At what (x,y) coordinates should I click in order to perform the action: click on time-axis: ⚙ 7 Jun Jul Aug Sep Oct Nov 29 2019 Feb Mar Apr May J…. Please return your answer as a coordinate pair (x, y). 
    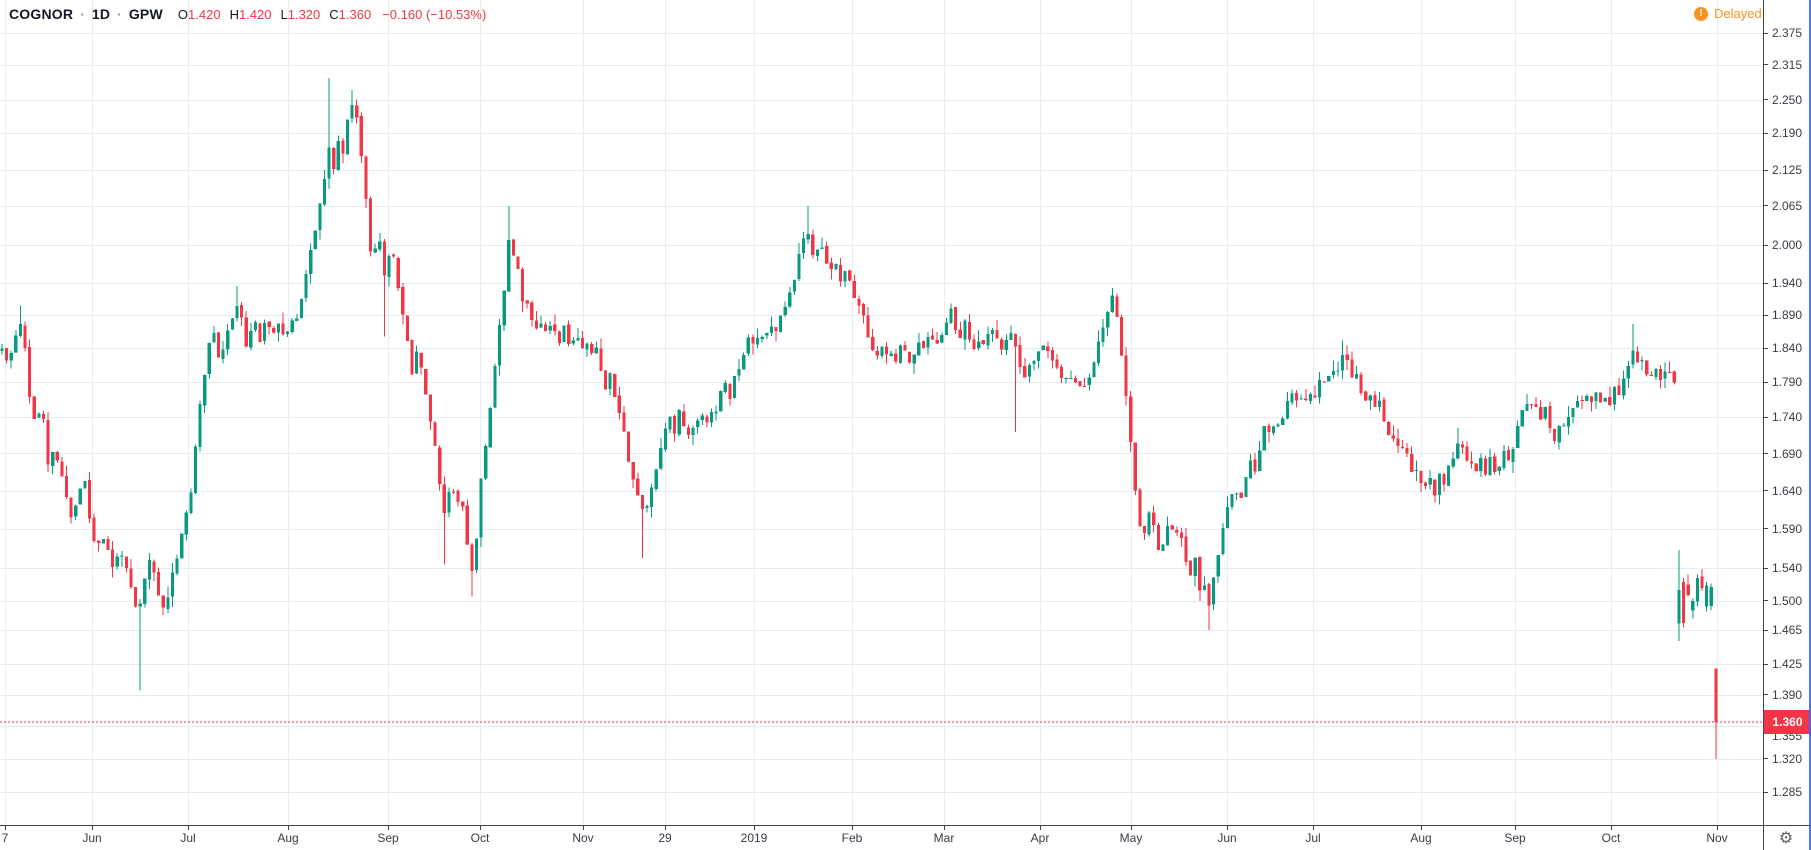
    Looking at the image, I should click on (905, 837).